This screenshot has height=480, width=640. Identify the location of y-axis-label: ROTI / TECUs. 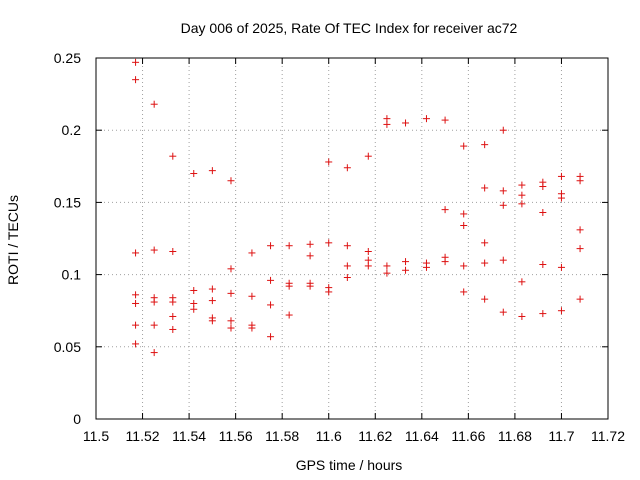
(13, 240).